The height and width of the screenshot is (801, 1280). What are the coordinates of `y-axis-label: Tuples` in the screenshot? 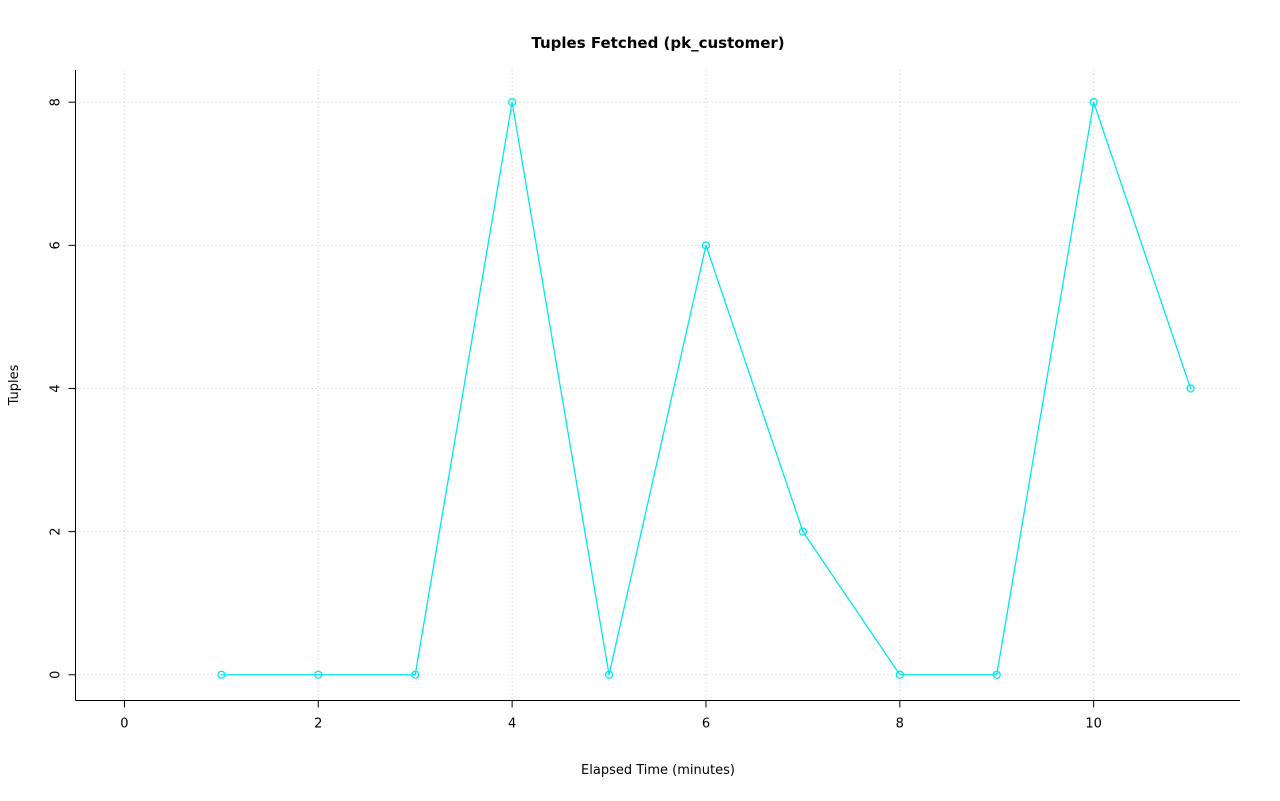 It's located at (14, 385).